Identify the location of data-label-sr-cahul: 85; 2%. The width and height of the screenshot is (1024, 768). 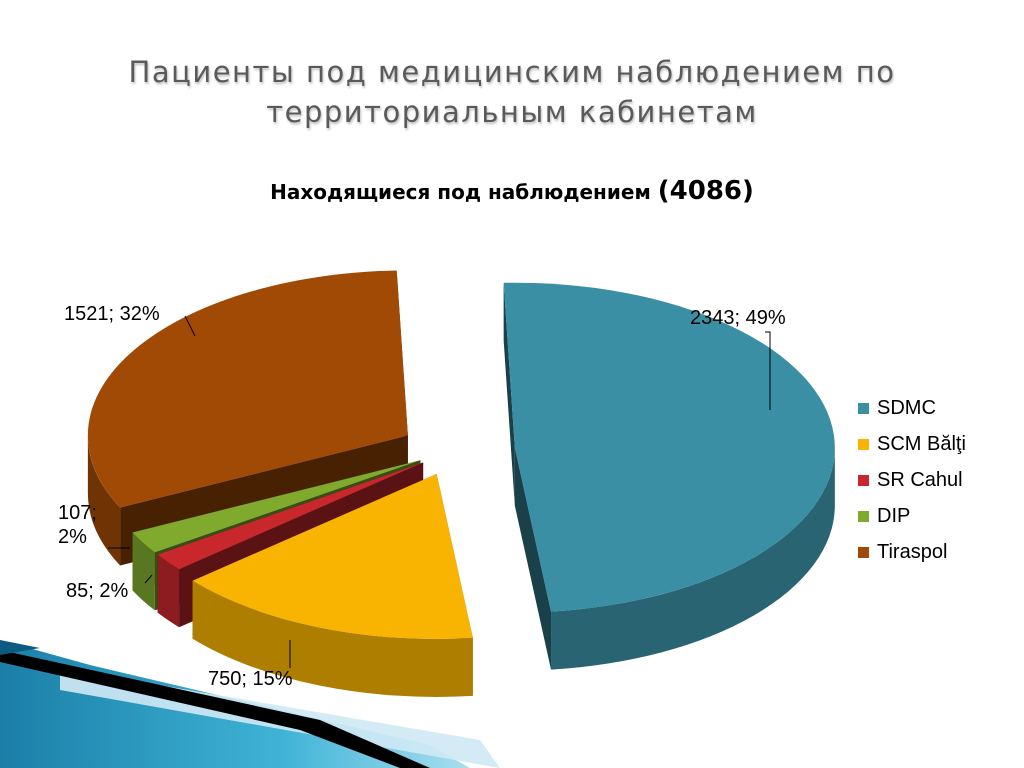
(97, 591).